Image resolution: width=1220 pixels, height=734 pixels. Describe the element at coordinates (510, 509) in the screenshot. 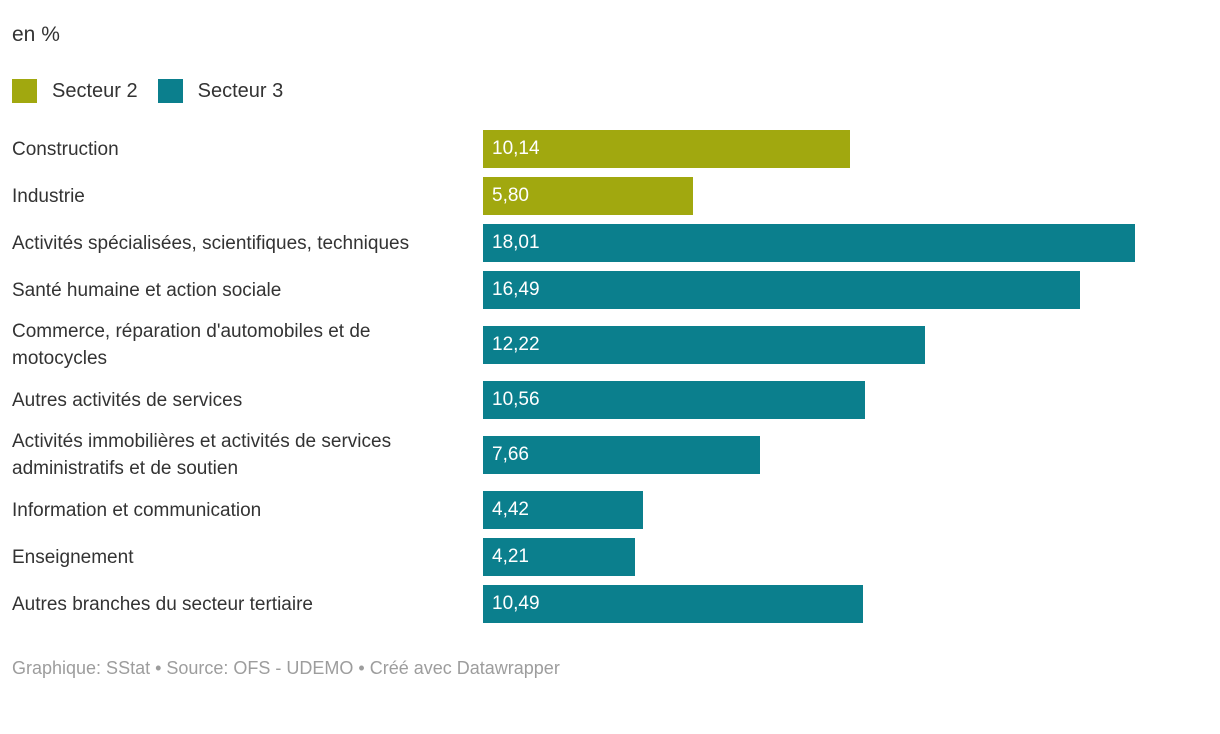

I see `bar-value-label: 4,42` at that location.